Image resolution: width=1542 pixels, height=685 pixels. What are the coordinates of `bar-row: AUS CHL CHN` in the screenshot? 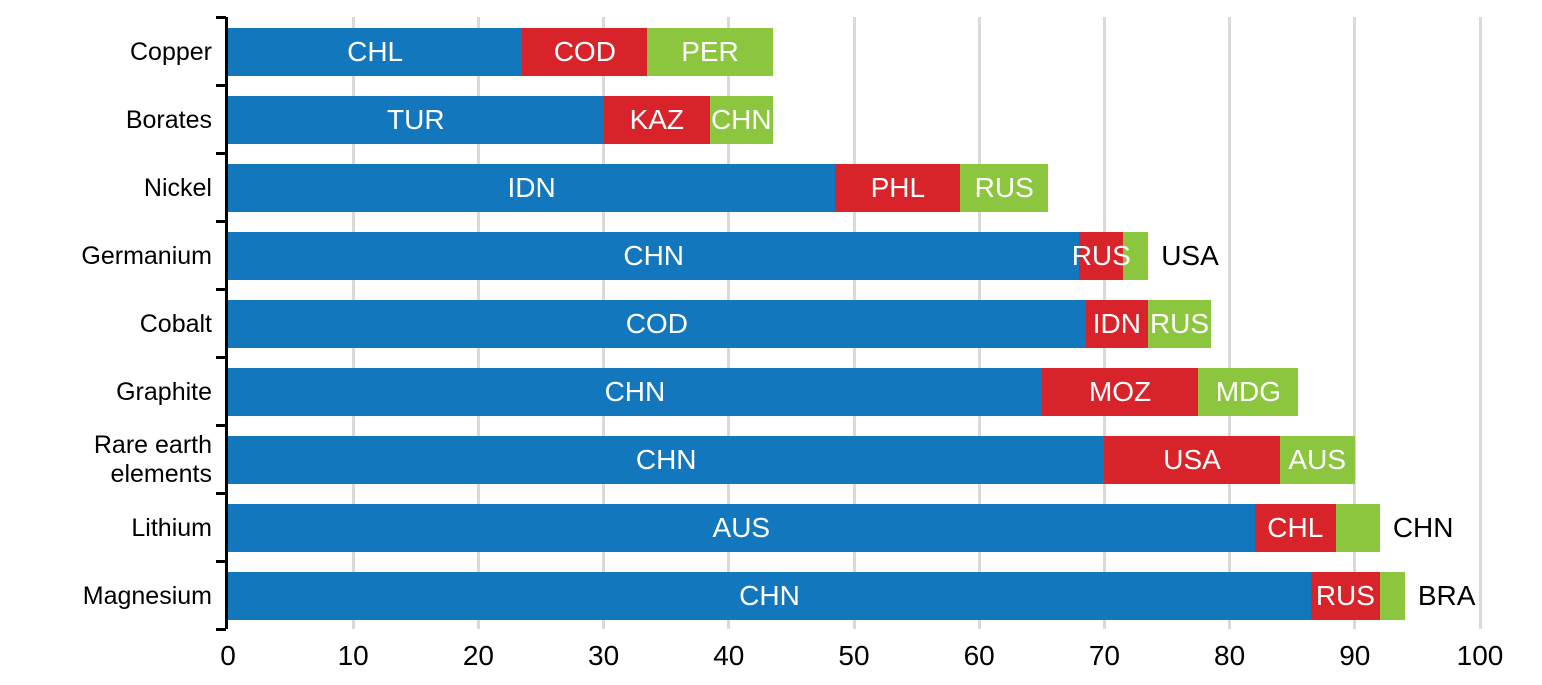 It's located at (840, 528).